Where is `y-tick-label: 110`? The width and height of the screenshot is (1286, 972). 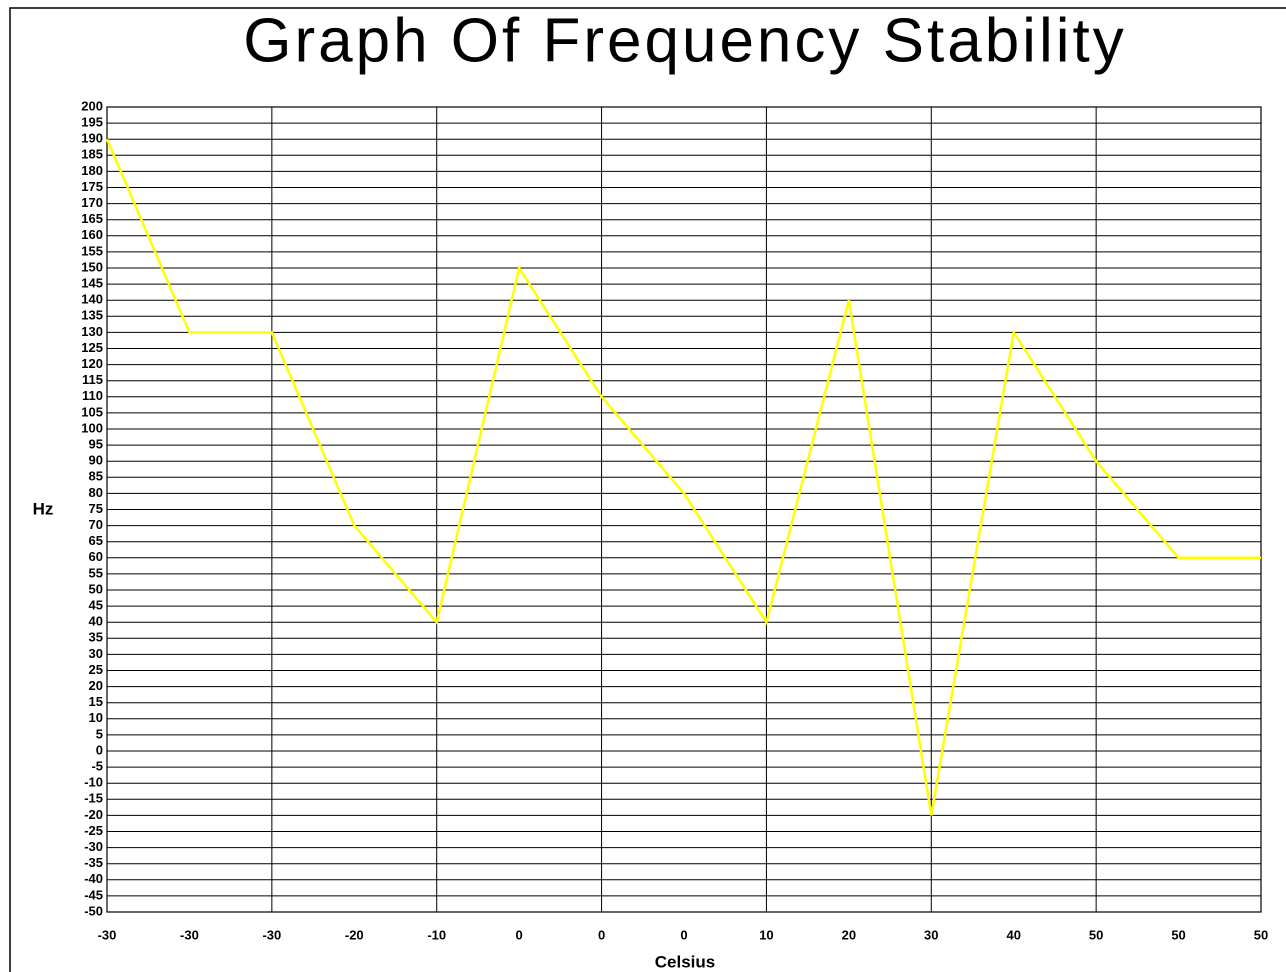
y-tick-label: 110 is located at coordinates (92, 395).